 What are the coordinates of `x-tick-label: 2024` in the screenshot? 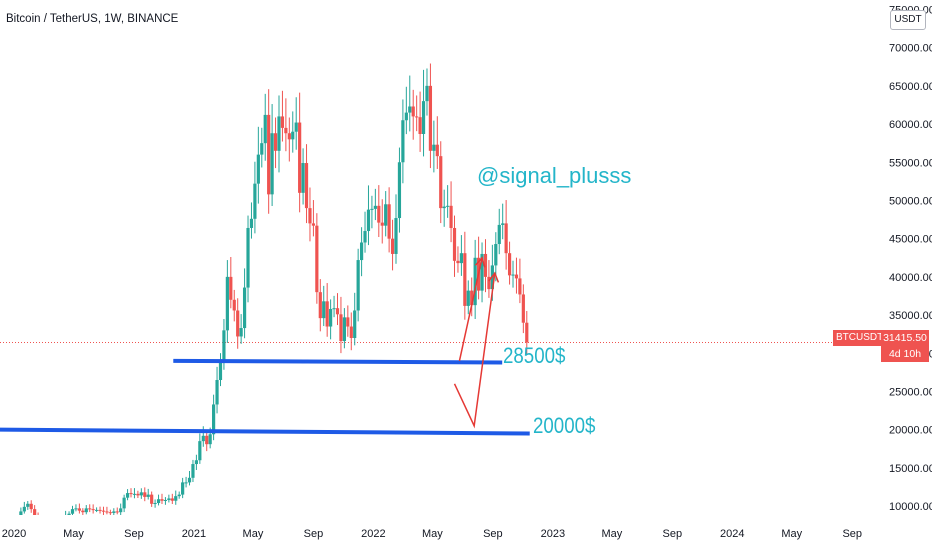 It's located at (732, 534).